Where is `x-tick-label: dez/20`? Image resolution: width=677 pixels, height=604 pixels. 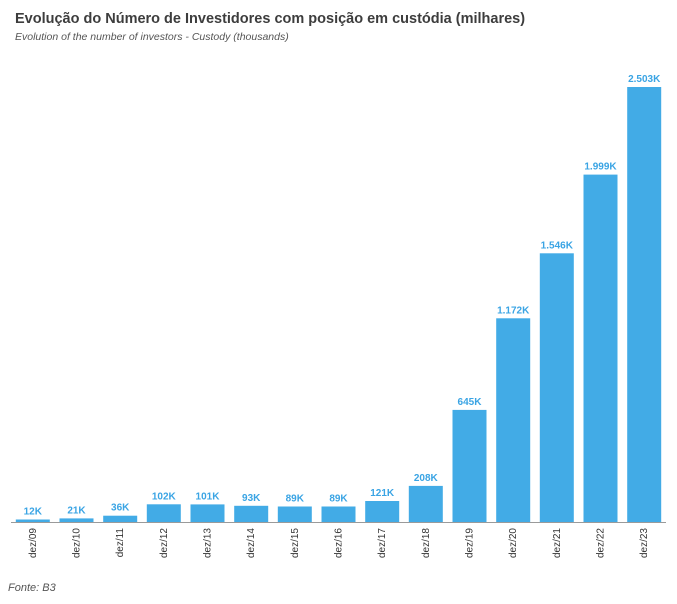
x-tick-label: dez/20 is located at coordinates (513, 543).